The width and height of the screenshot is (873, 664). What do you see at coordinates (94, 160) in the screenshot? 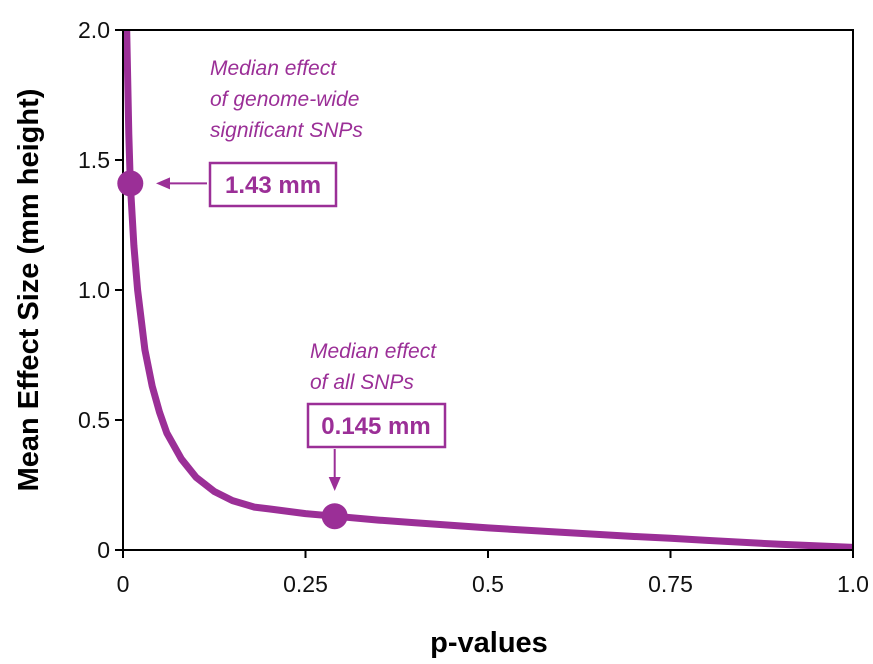
I see `y-tick-label: 1.5` at bounding box center [94, 160].